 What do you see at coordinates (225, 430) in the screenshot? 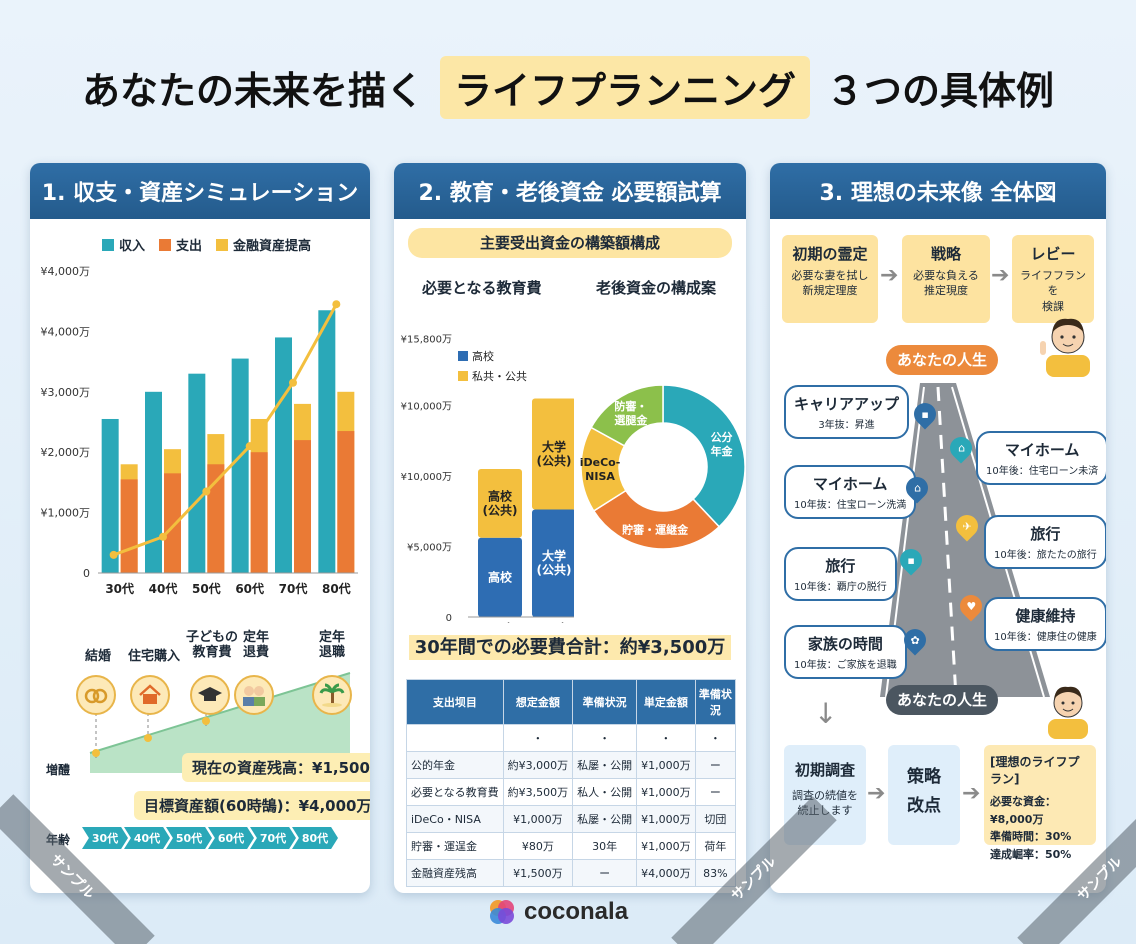
I see `assets-line` at bounding box center [225, 430].